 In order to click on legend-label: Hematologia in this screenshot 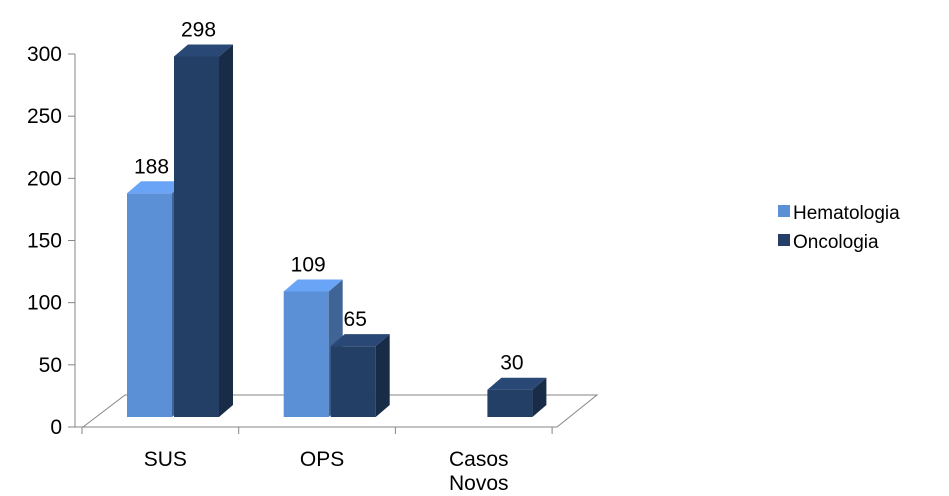, I will do `click(846, 213)`.